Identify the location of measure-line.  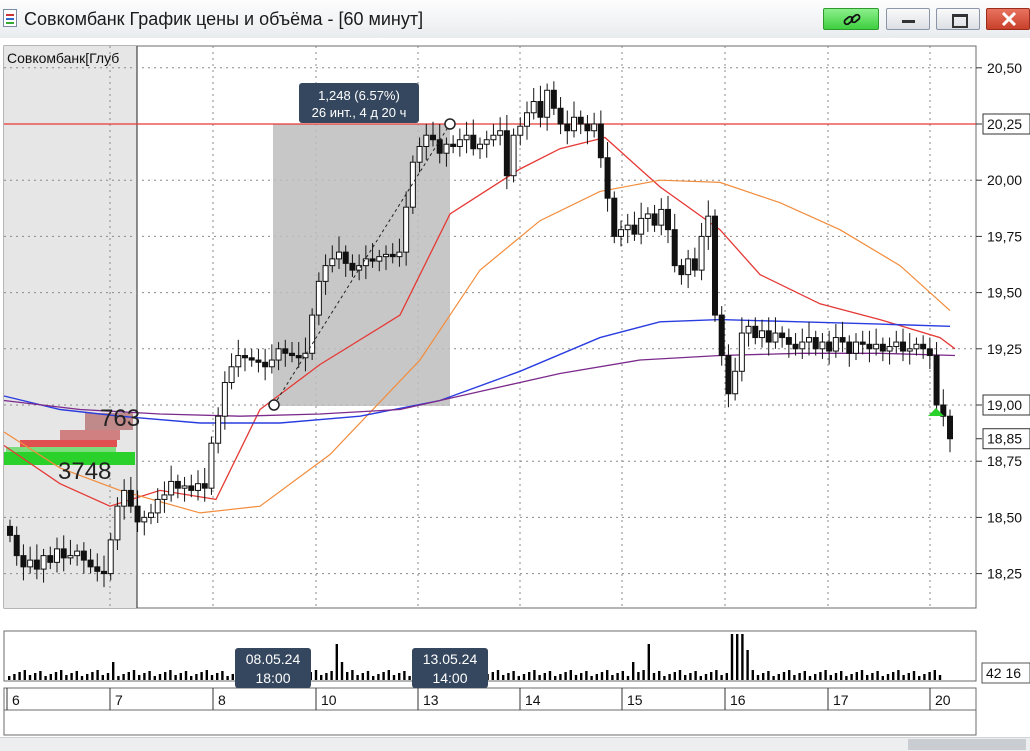
(362, 264).